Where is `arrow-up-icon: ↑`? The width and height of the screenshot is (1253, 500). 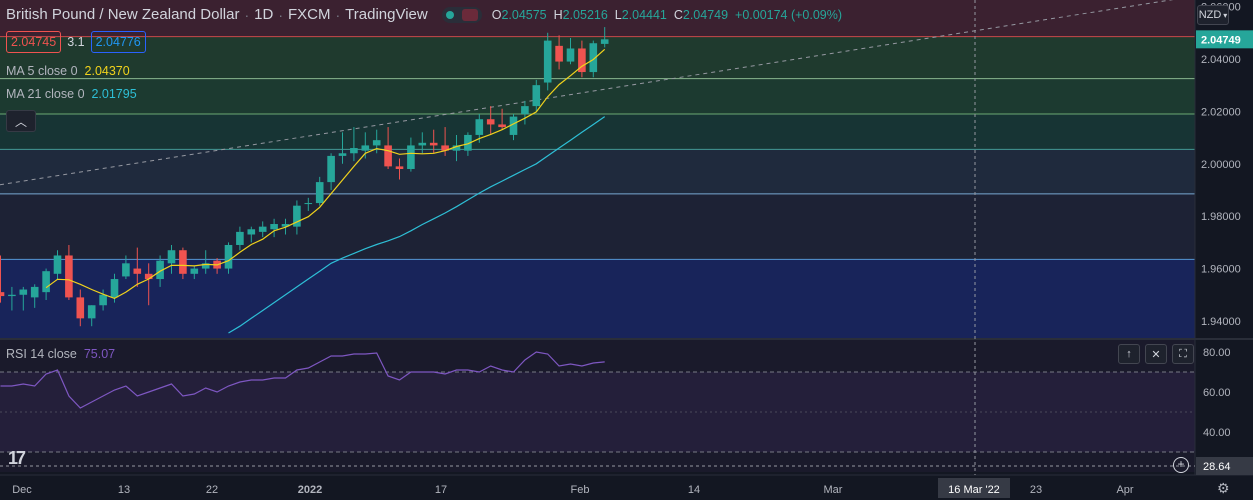
arrow-up-icon: ↑ is located at coordinates (1129, 354).